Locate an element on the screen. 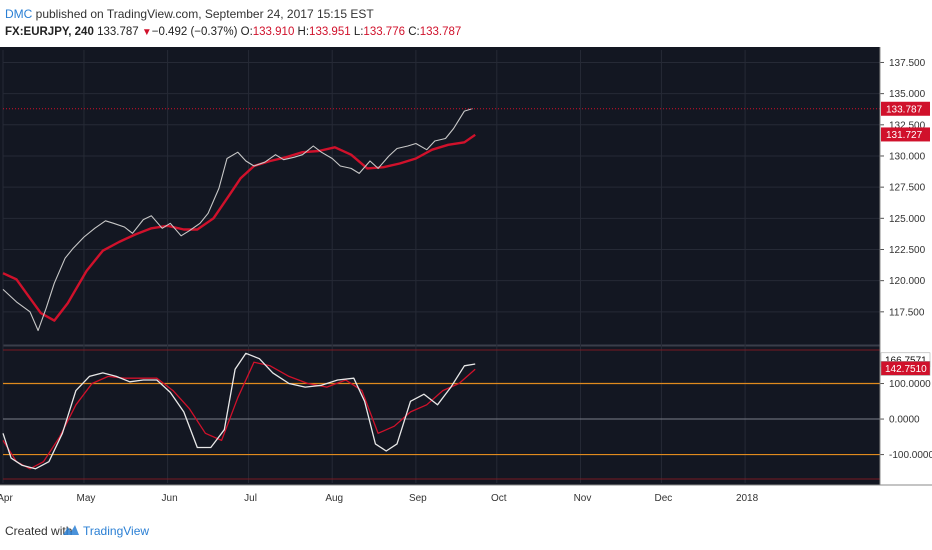 The width and height of the screenshot is (932, 550). price-tick-label: 120.000 is located at coordinates (907, 281).